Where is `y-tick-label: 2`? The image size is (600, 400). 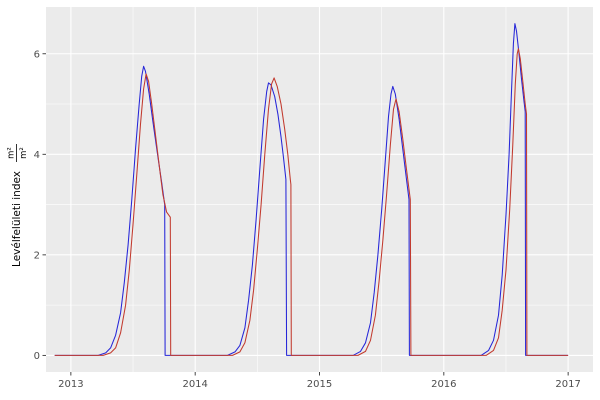
y-tick-label: 2 is located at coordinates (37, 255).